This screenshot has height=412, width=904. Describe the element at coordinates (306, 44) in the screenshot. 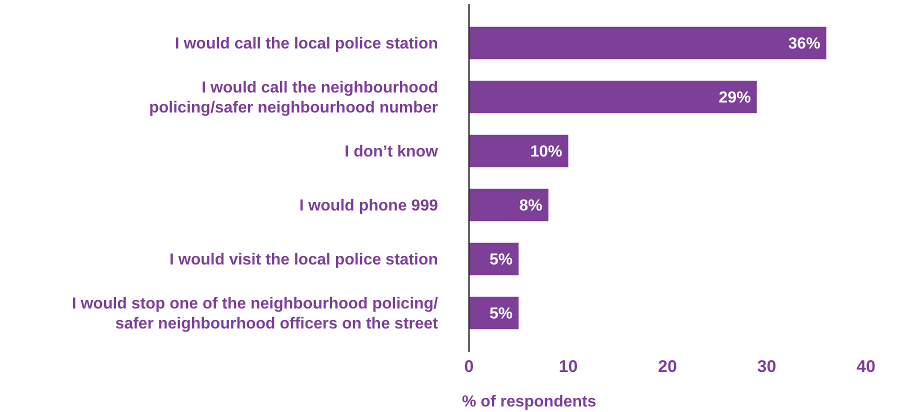

I see `y-tick-label: I would call the local police station` at that location.